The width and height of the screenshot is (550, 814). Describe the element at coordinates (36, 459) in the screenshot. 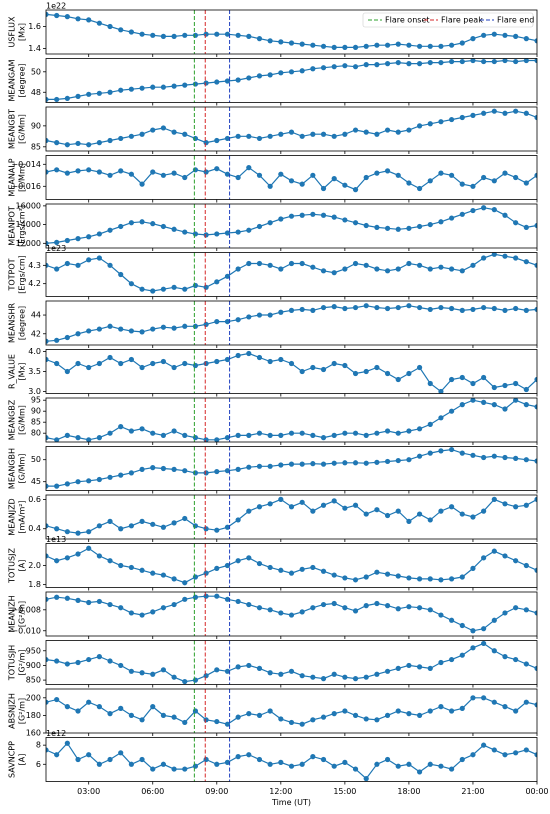

I see `y-tick-label: 50` at that location.